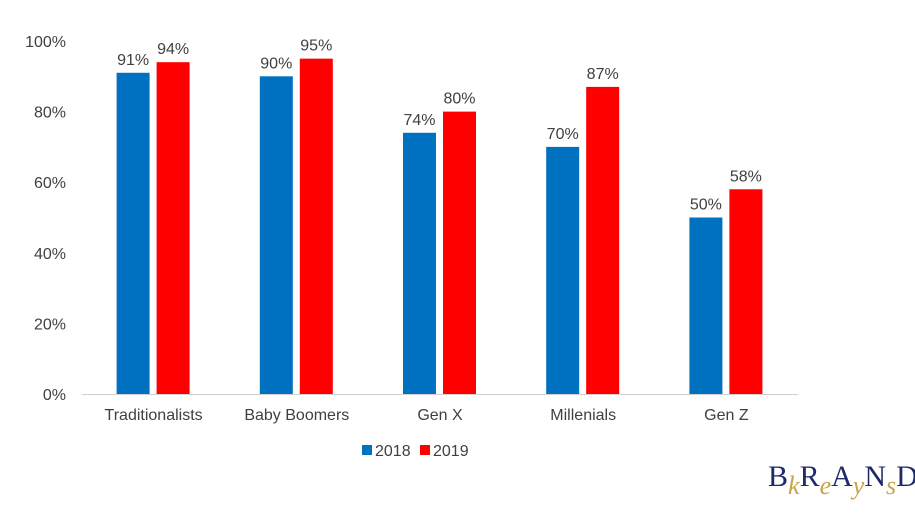  I want to click on data-label: 80%, so click(459, 99).